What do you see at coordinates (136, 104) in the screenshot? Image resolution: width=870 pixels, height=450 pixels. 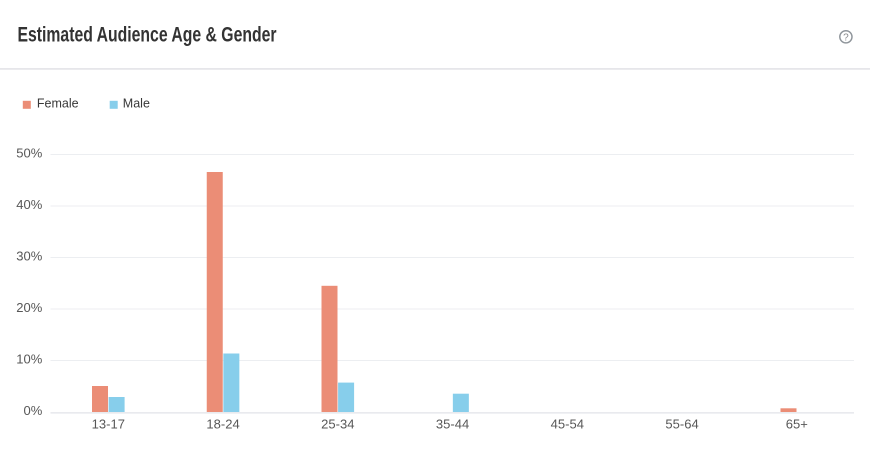 I see `svg-text: Male` at bounding box center [136, 104].